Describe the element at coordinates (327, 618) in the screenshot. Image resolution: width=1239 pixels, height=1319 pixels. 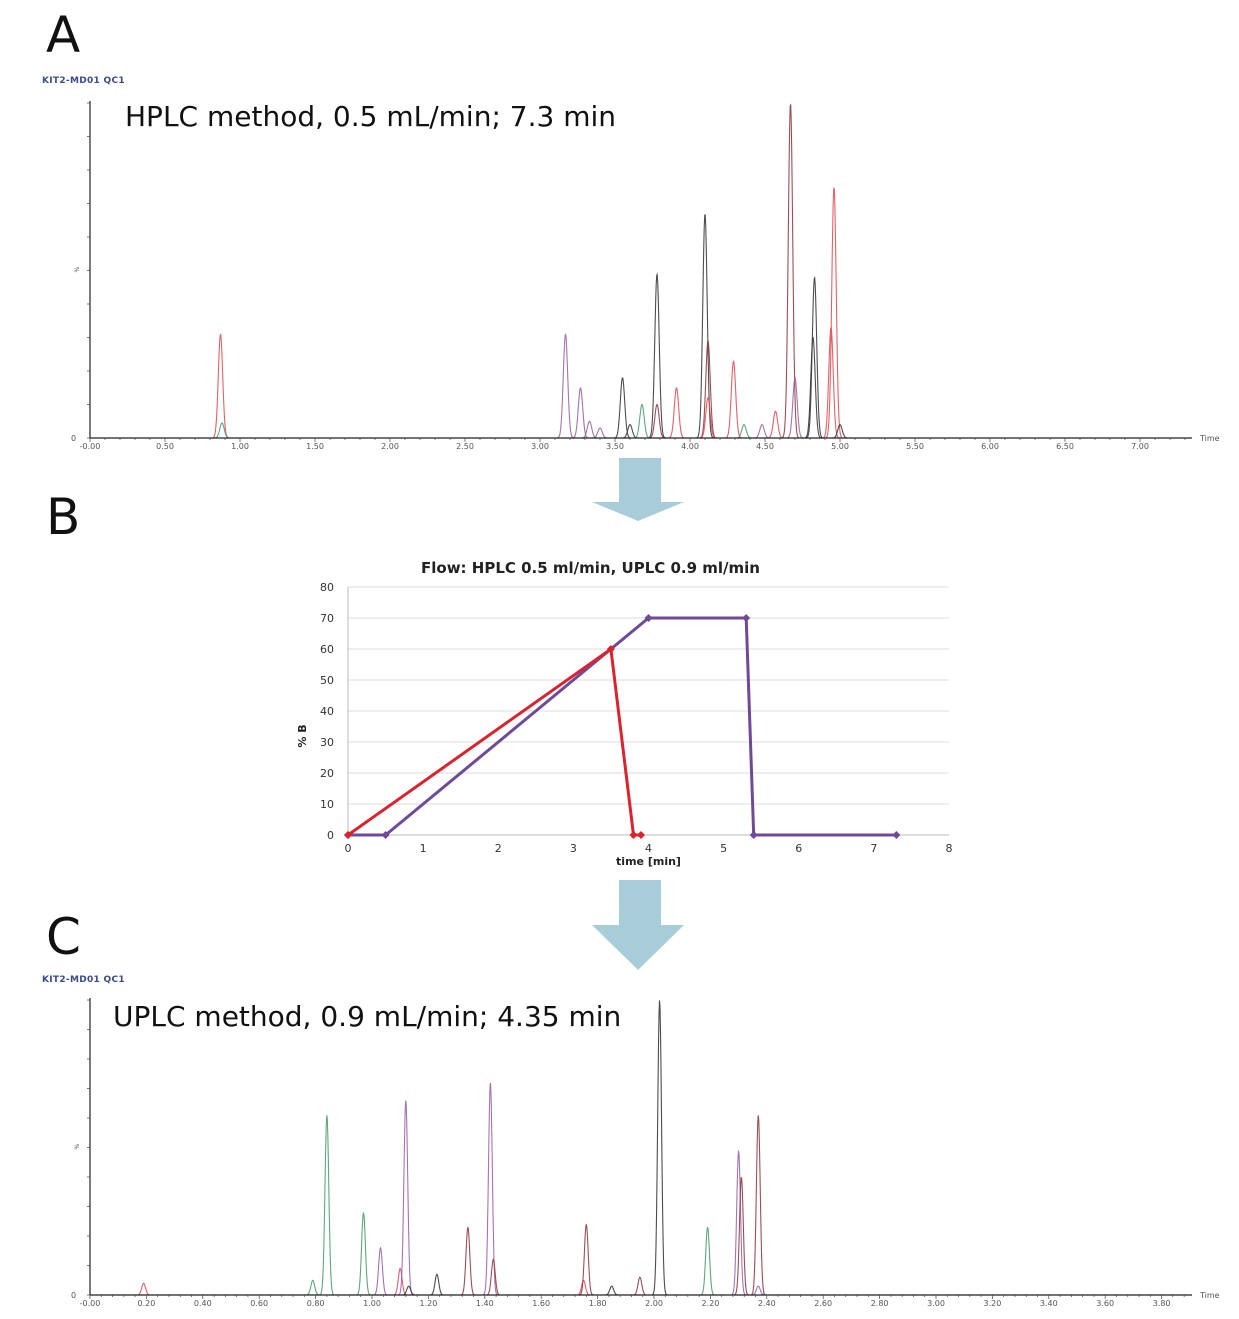
I see `y-tick-label: 70` at that location.